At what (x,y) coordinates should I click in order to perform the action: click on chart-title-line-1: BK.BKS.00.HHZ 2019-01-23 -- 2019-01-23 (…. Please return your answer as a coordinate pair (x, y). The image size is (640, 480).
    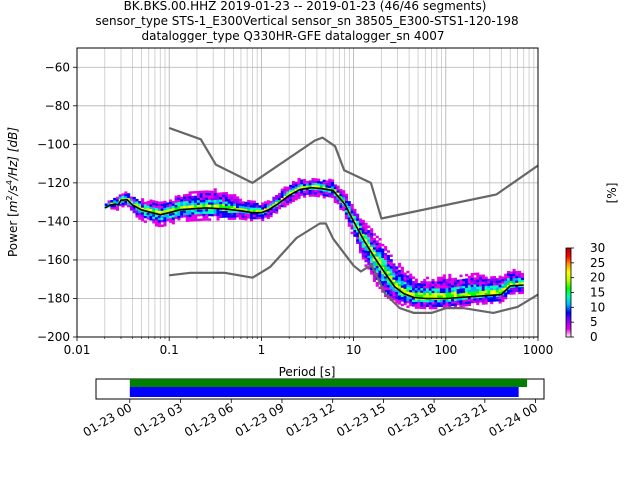
    Looking at the image, I should click on (305, 6).